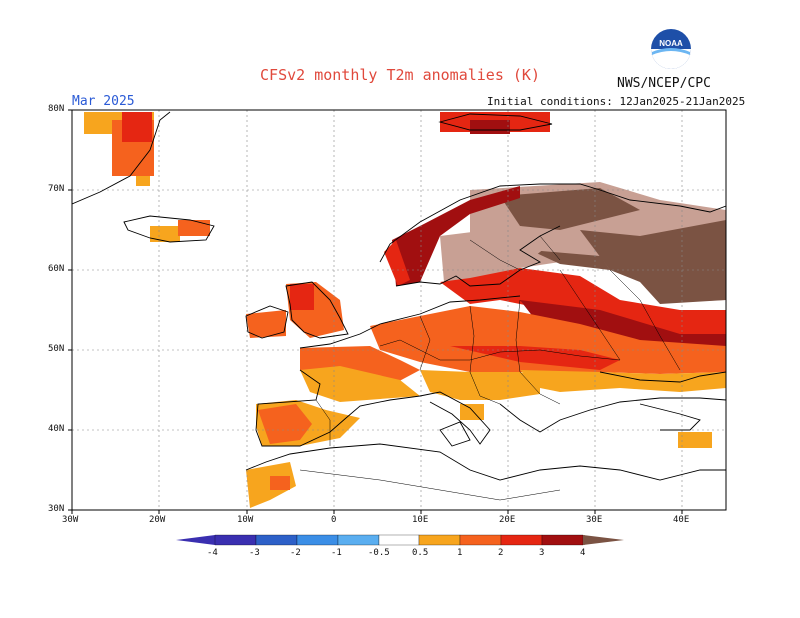 The image size is (800, 618). I want to click on lat-label: 60N, so click(56, 269).